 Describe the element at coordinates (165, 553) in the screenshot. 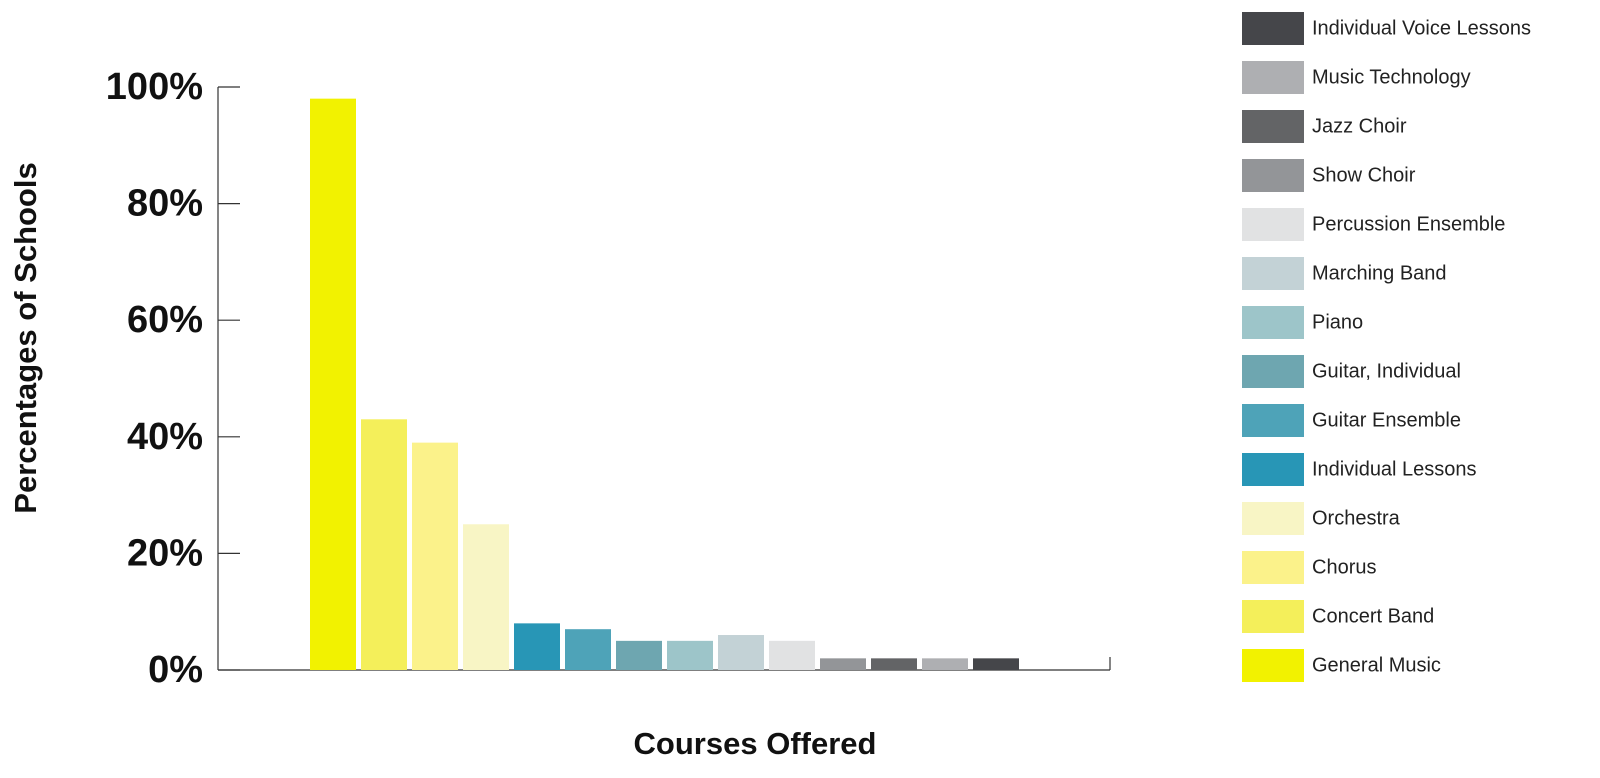

I see `y-tick-label: 20%` at that location.